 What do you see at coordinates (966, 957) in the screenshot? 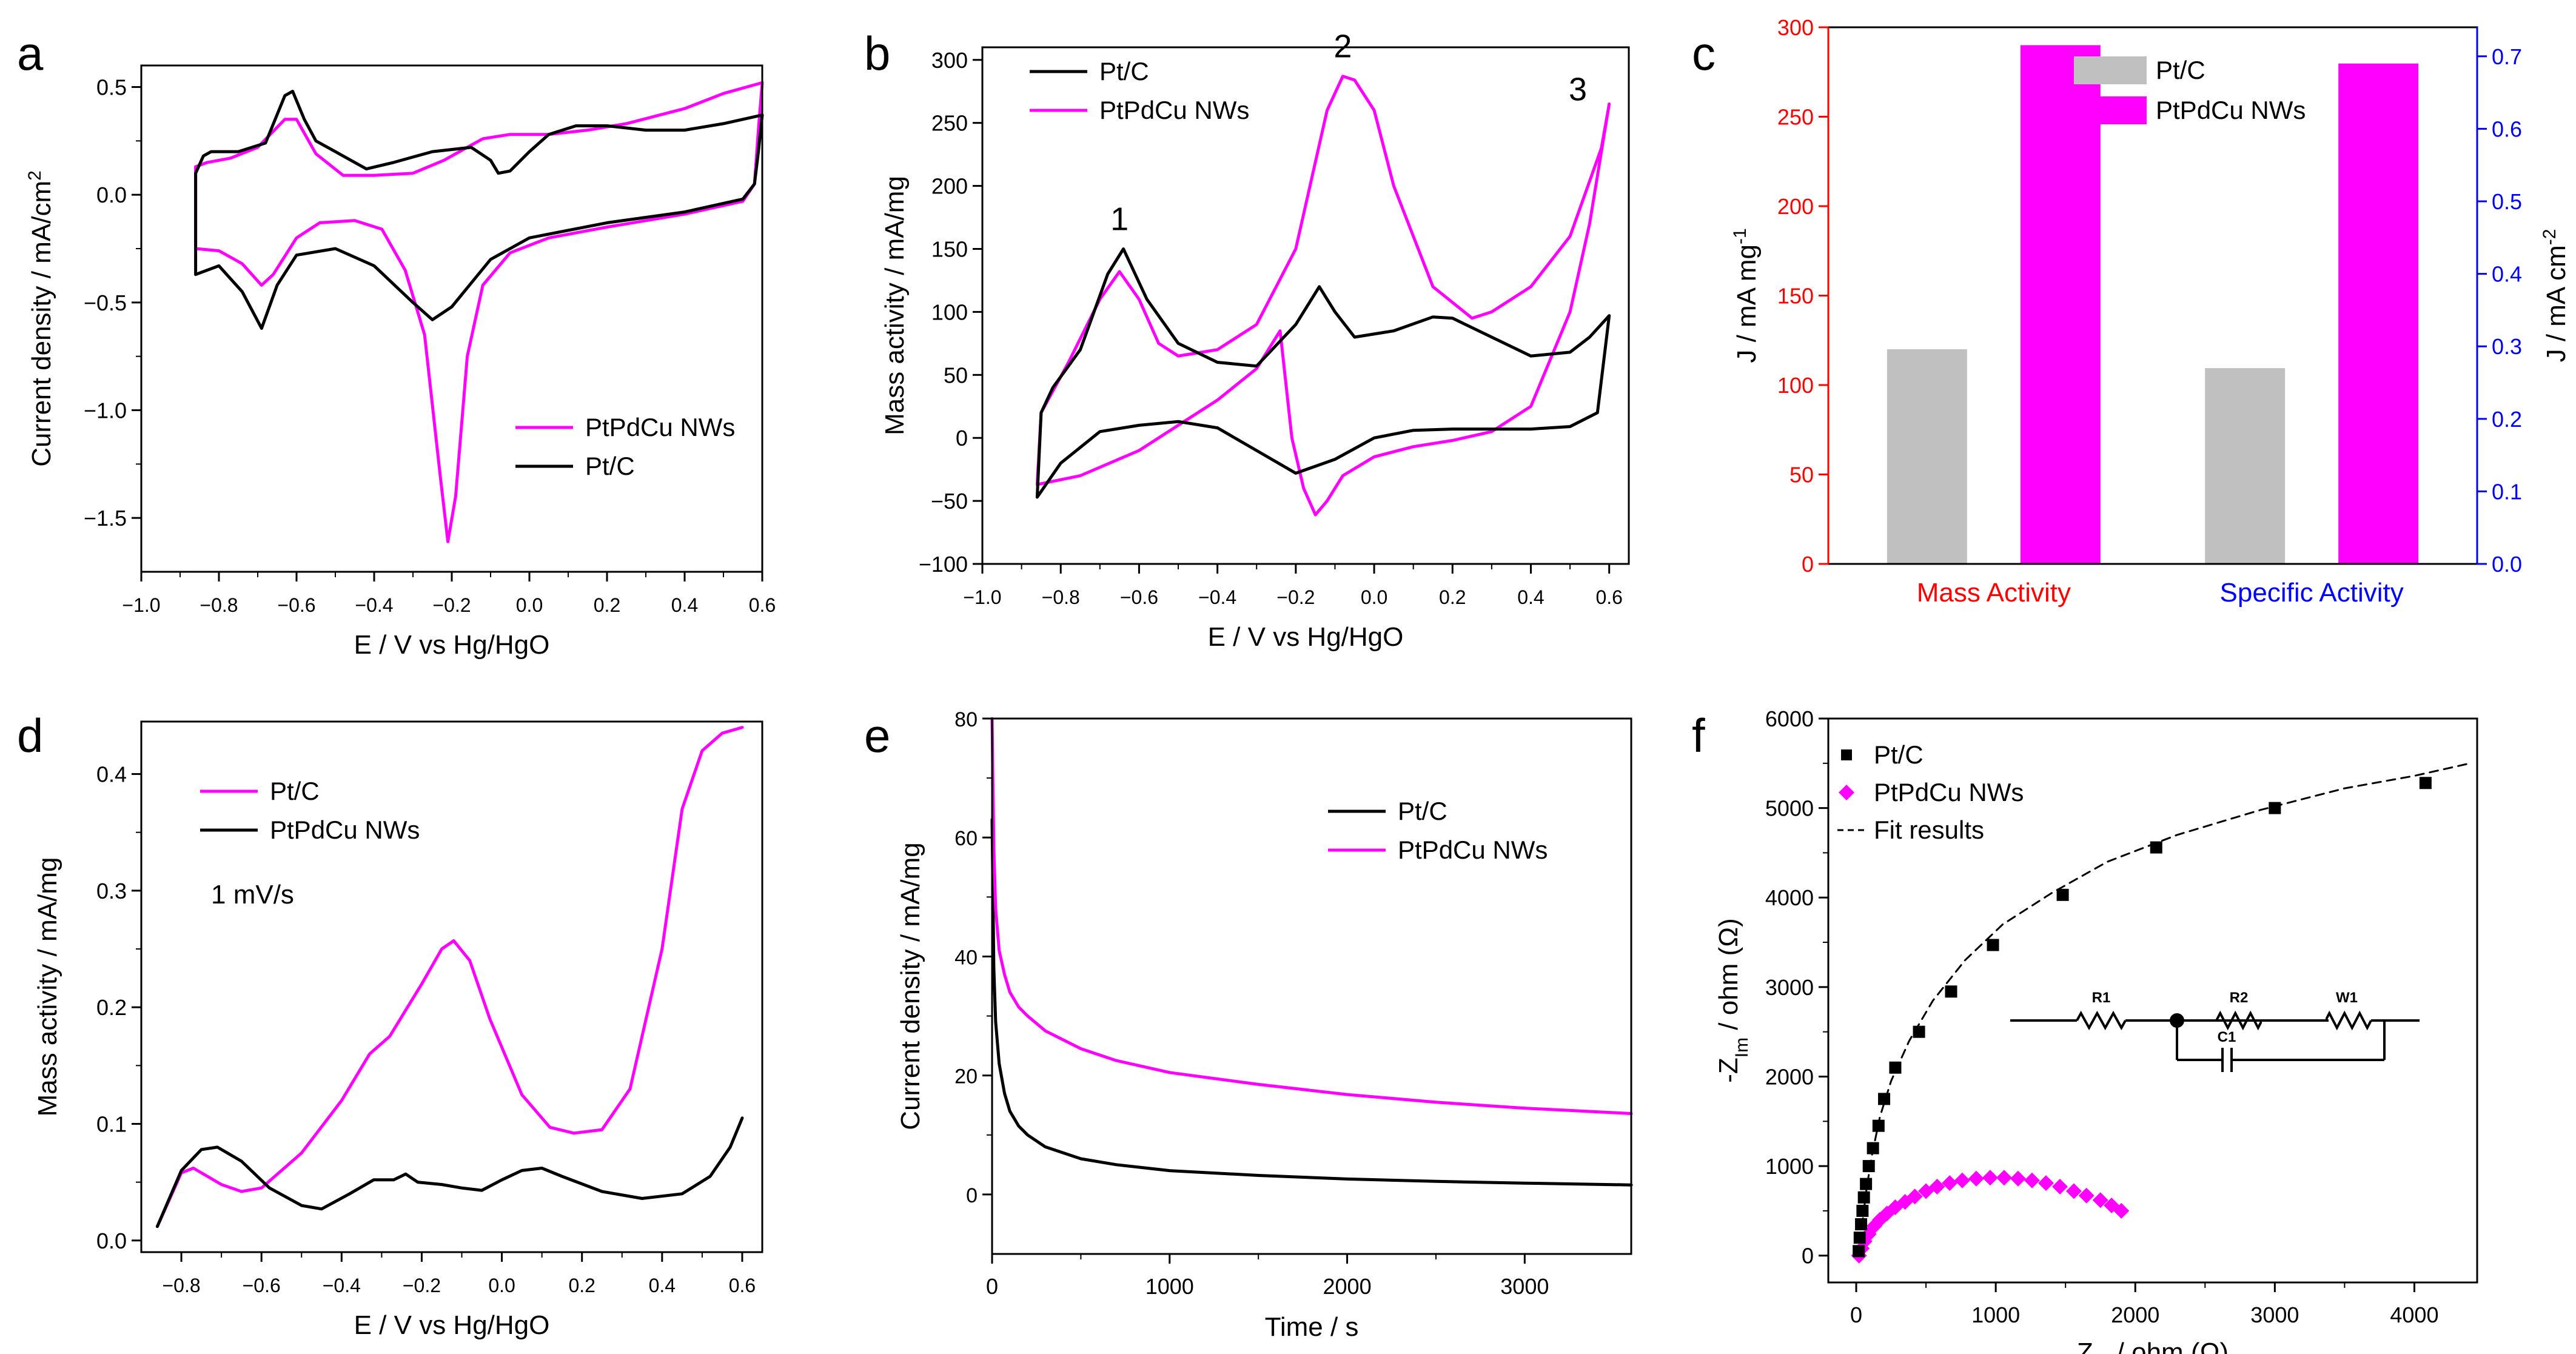
I see `panel-e-ytick-label: 40` at bounding box center [966, 957].